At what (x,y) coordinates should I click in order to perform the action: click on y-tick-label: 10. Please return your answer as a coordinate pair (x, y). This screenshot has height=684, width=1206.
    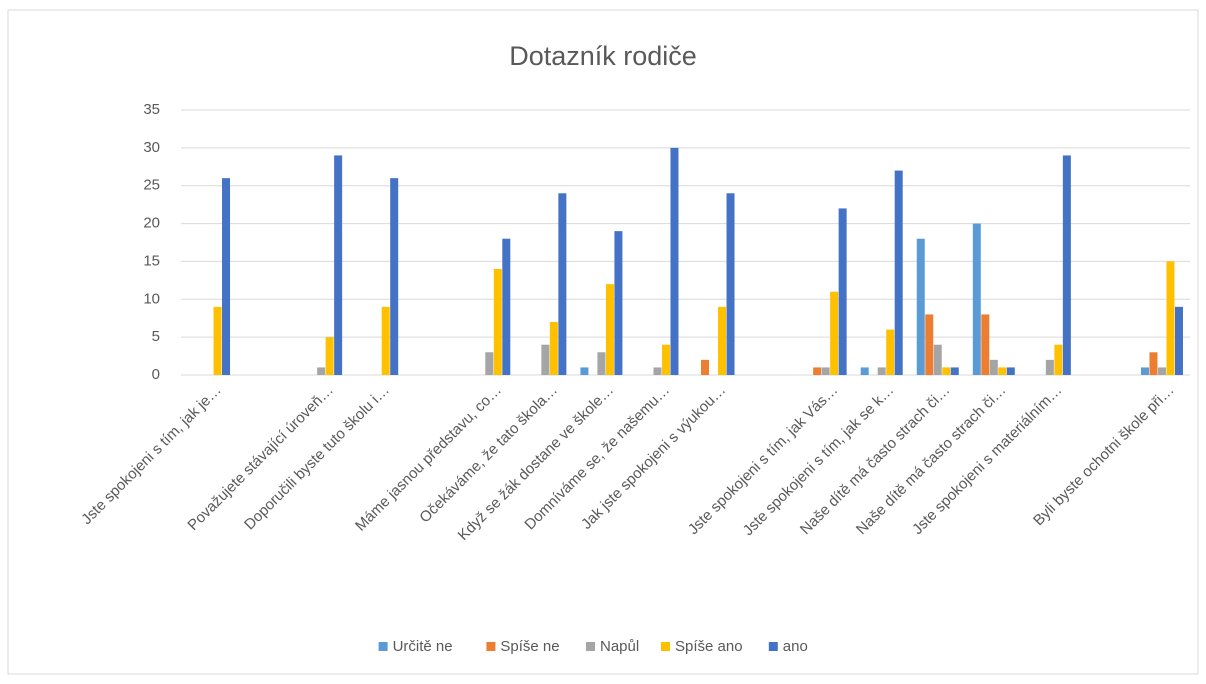
    Looking at the image, I should click on (151, 298).